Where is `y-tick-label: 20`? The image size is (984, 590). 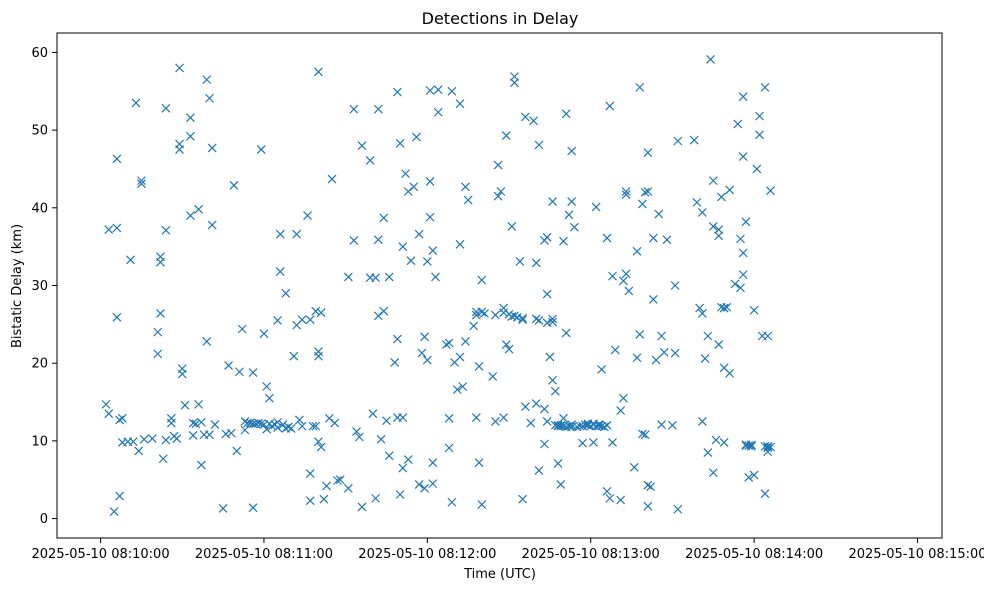 y-tick-label: 20 is located at coordinates (39, 364).